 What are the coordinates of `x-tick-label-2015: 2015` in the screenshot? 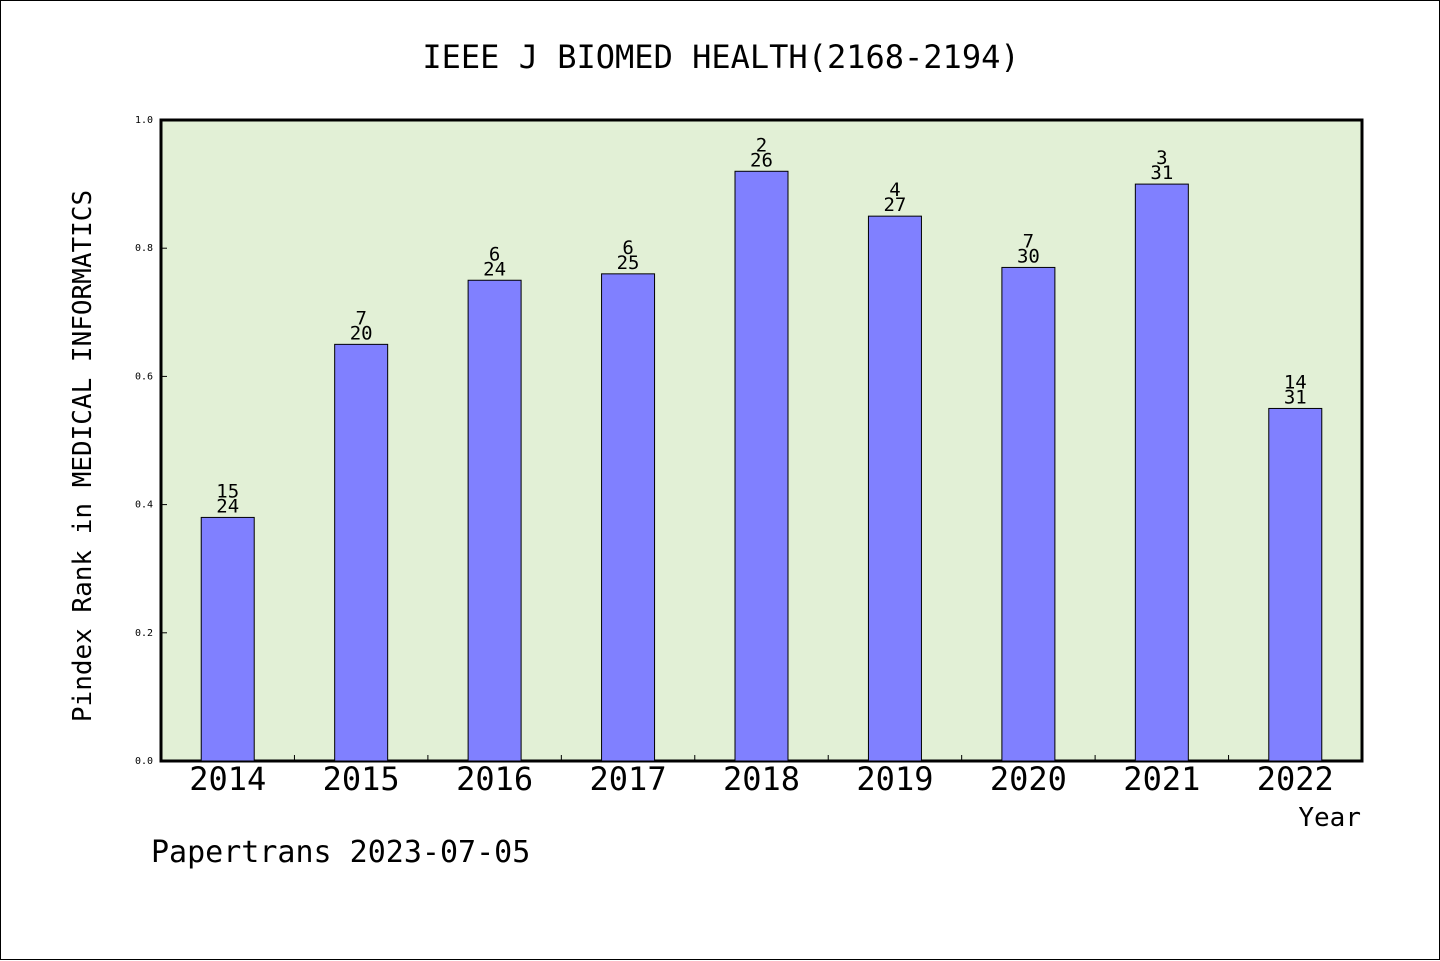 It's located at (361, 779).